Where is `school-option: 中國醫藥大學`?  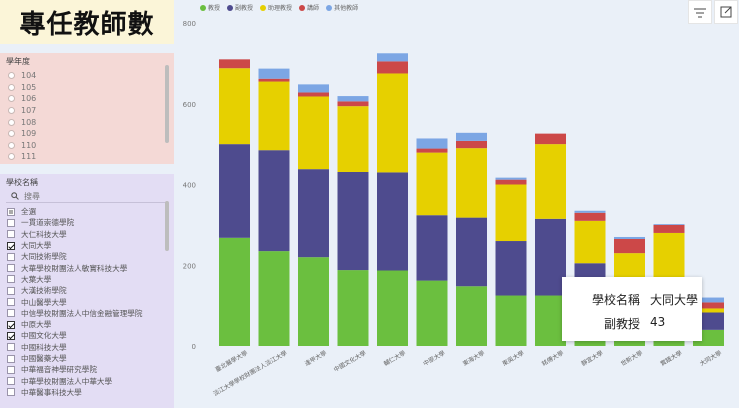
school-option: 中國醫藥大學 is located at coordinates (87, 358).